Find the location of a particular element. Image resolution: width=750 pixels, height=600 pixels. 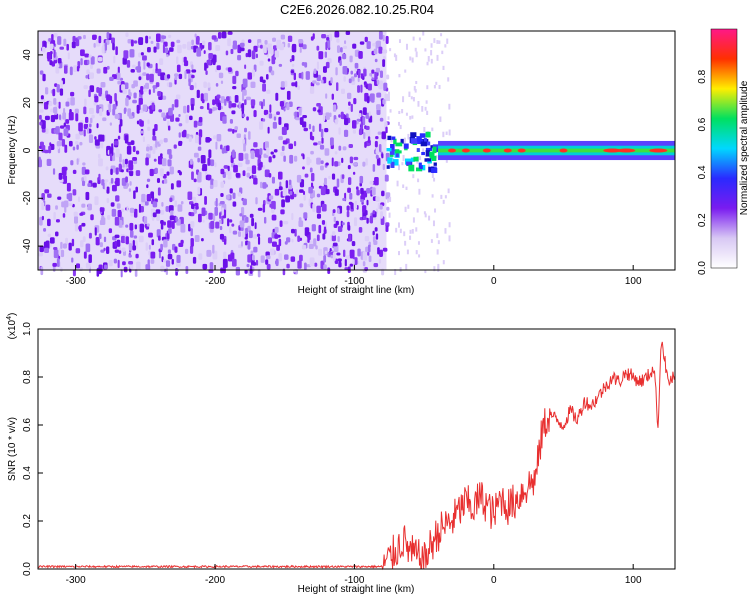

spectrogram-x-tick-label: -200 is located at coordinates (215, 281).